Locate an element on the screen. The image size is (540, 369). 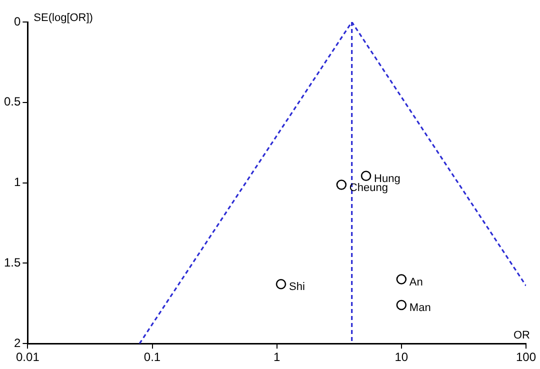
annotation: Shi is located at coordinates (297, 287).